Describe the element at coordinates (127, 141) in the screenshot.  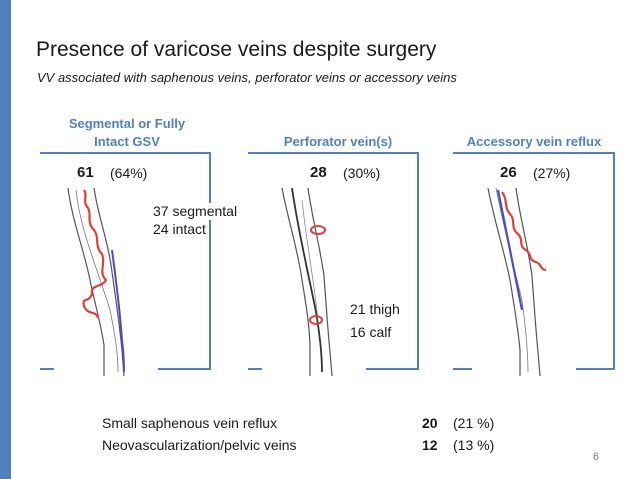
I see `column-heading-gsv-line2: Intact GSV` at that location.